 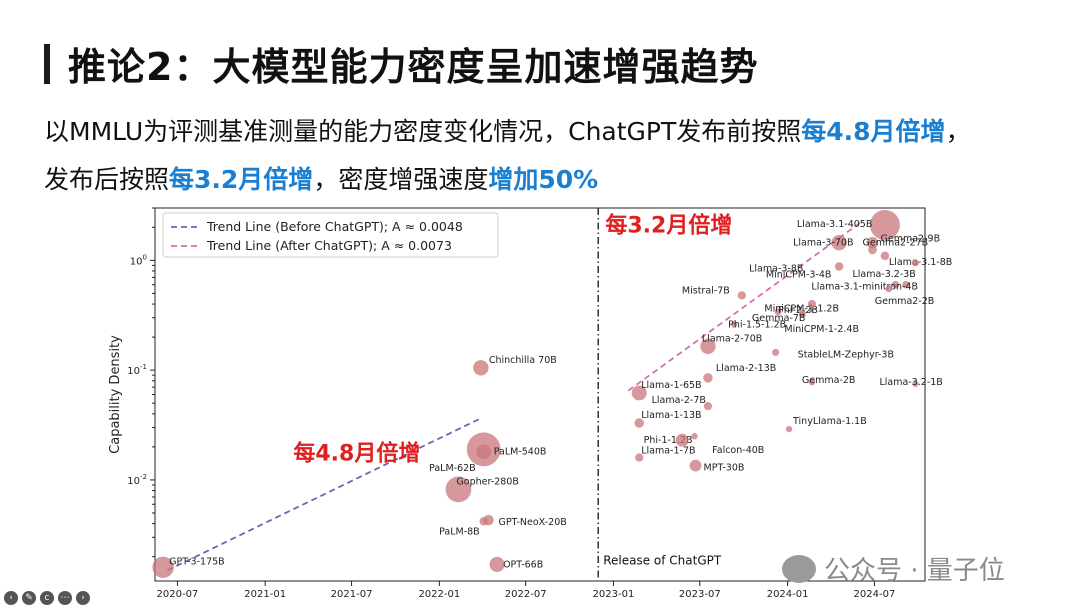 I want to click on point-label: Llama-3.2-1B, so click(x=910, y=382).